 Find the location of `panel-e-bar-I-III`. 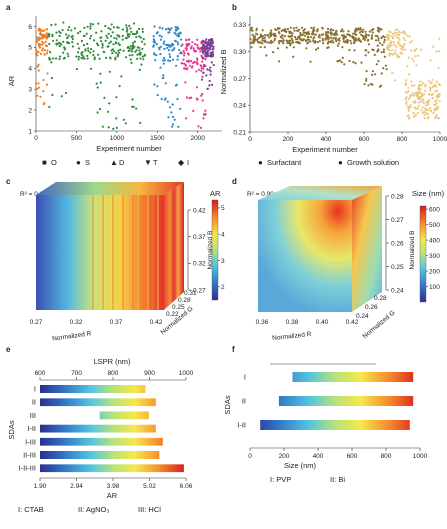

panel-e-bar-I-III is located at coordinates (101, 441).